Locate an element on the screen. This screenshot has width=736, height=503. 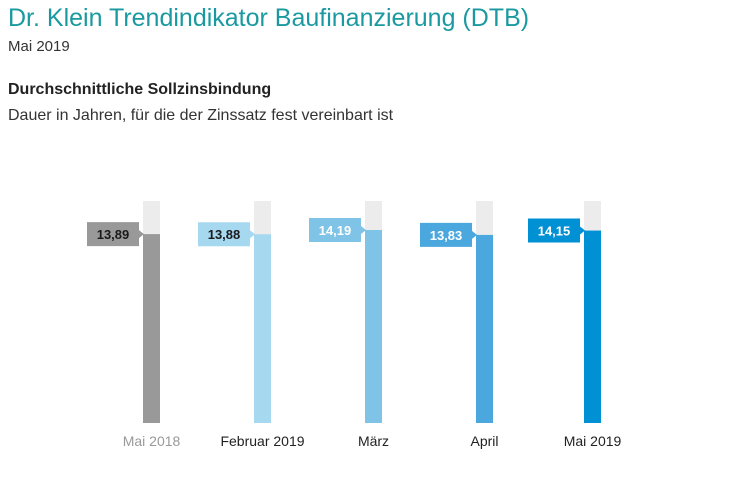
data-label: 13,88 is located at coordinates (224, 234).